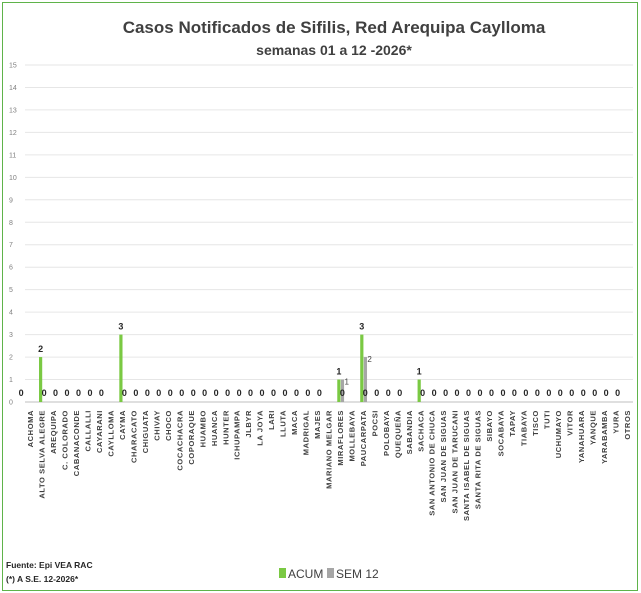  What do you see at coordinates (11, 403) in the screenshot?
I see `y-tick-label: 0` at bounding box center [11, 403].